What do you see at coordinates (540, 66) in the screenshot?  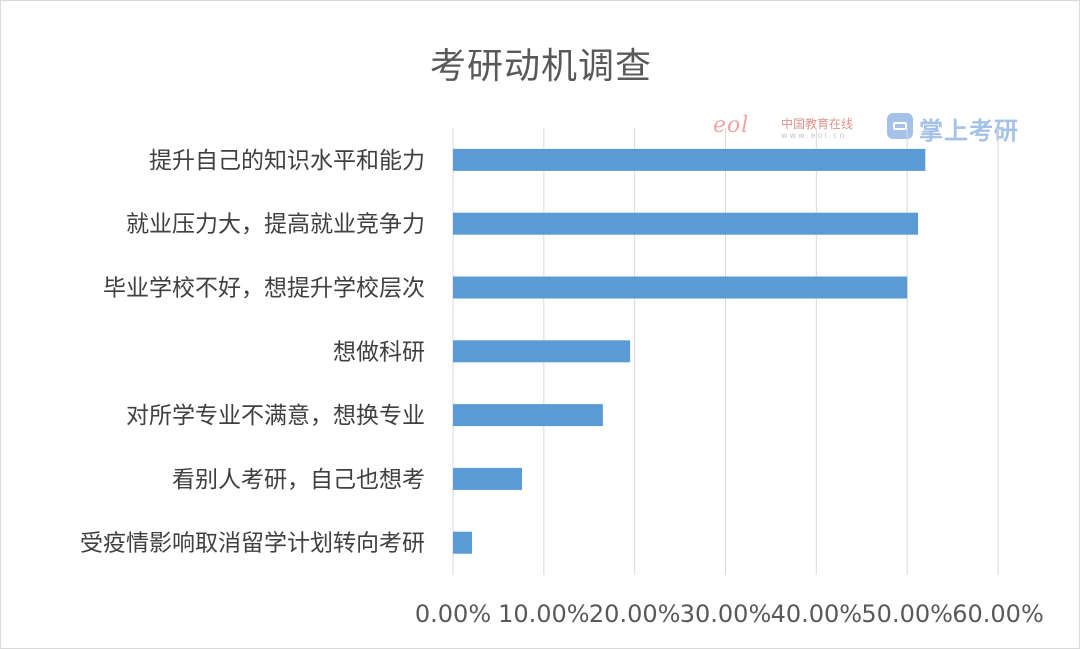 I see `chart-title: 考研动机调查` at bounding box center [540, 66].